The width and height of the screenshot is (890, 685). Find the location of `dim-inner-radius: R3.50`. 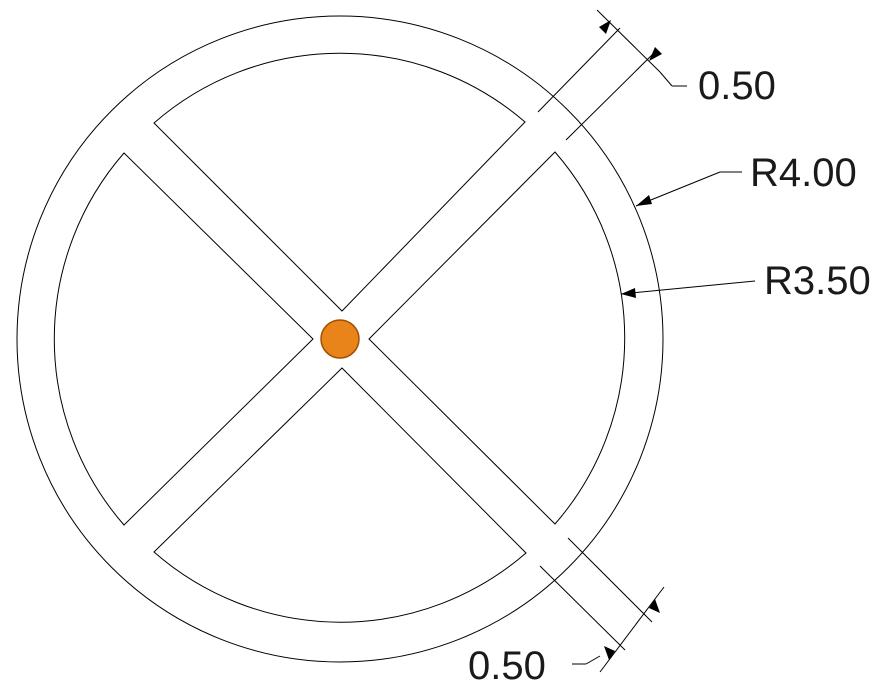

dim-inner-radius: R3.50 is located at coordinates (745, 281).